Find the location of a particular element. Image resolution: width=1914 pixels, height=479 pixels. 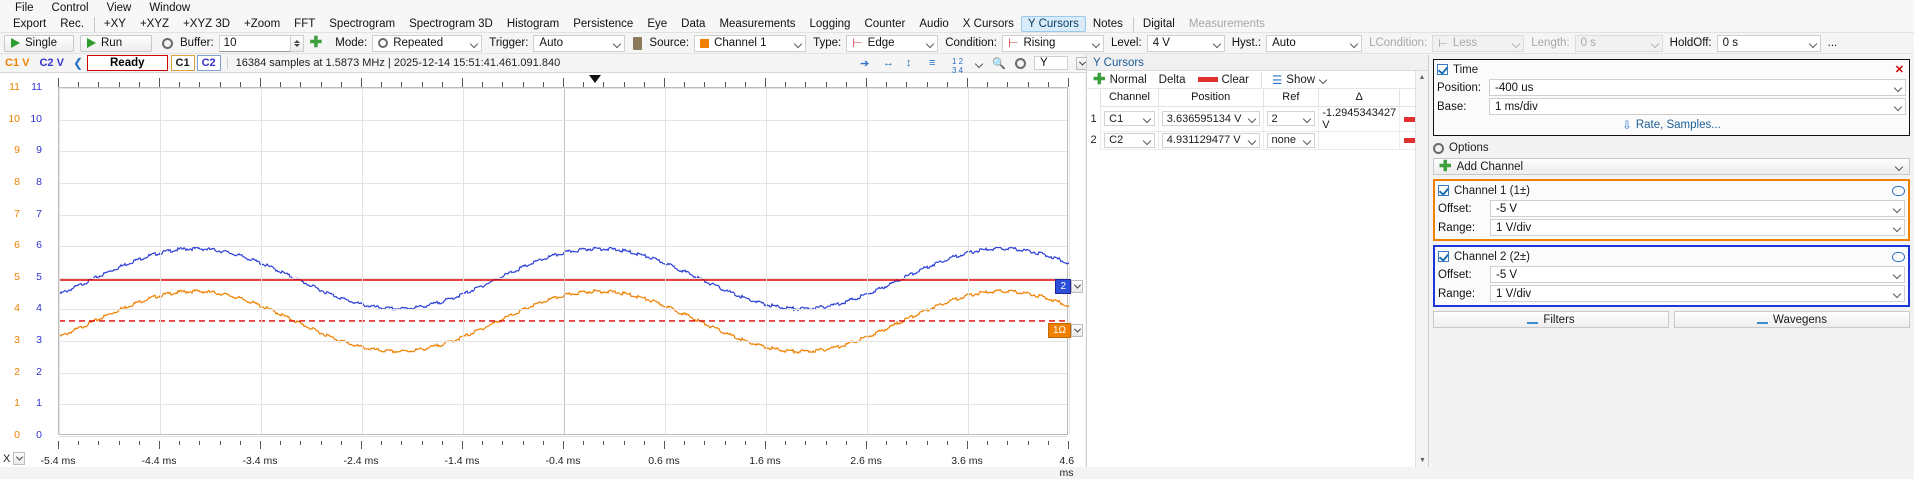

run-button: Run is located at coordinates (116, 43).